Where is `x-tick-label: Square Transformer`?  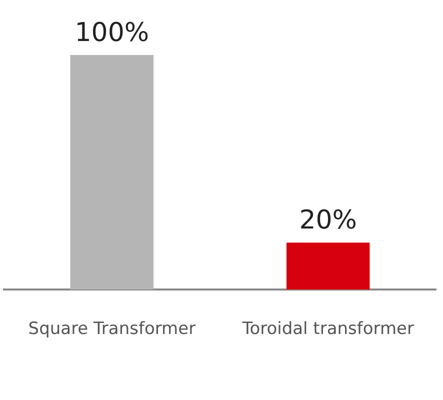 x-tick-label: Square Transformer is located at coordinates (112, 329).